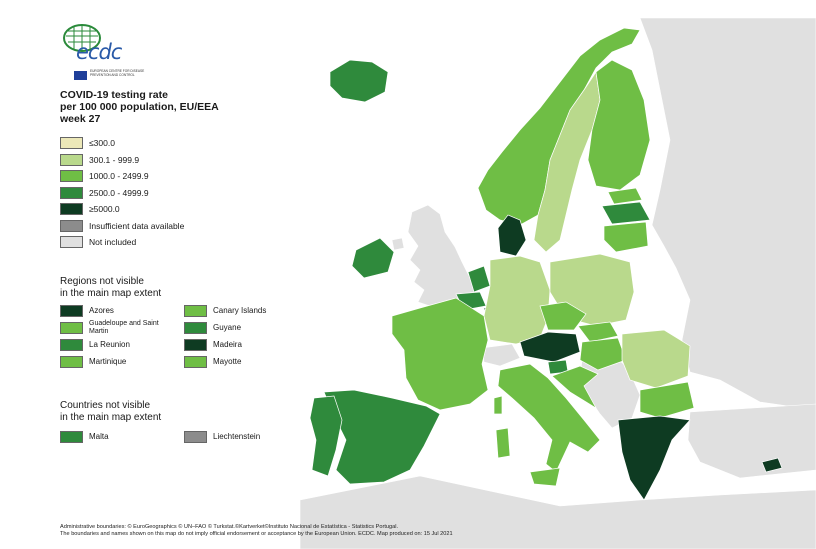  Describe the element at coordinates (227, 361) in the screenshot. I see `region-label: Mayotte` at that location.